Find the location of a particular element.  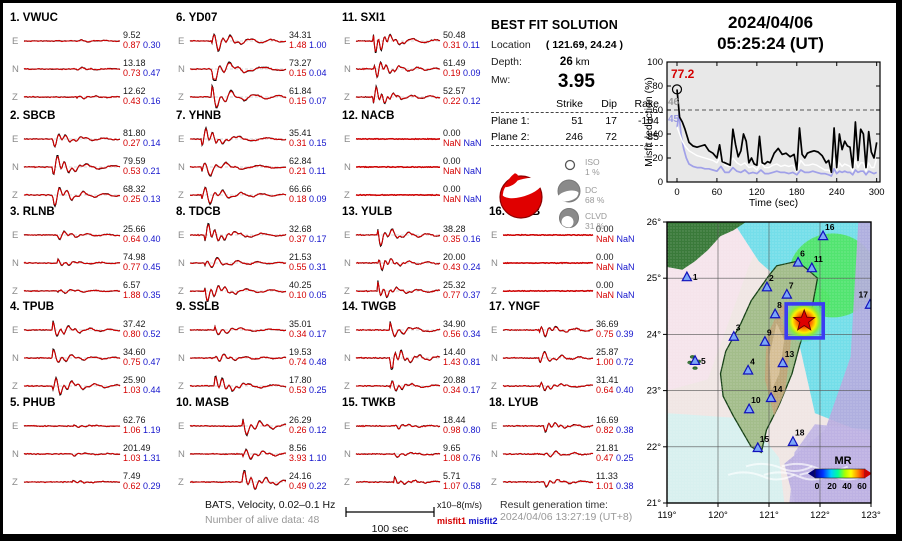

component-label: E is located at coordinates (15, 41).